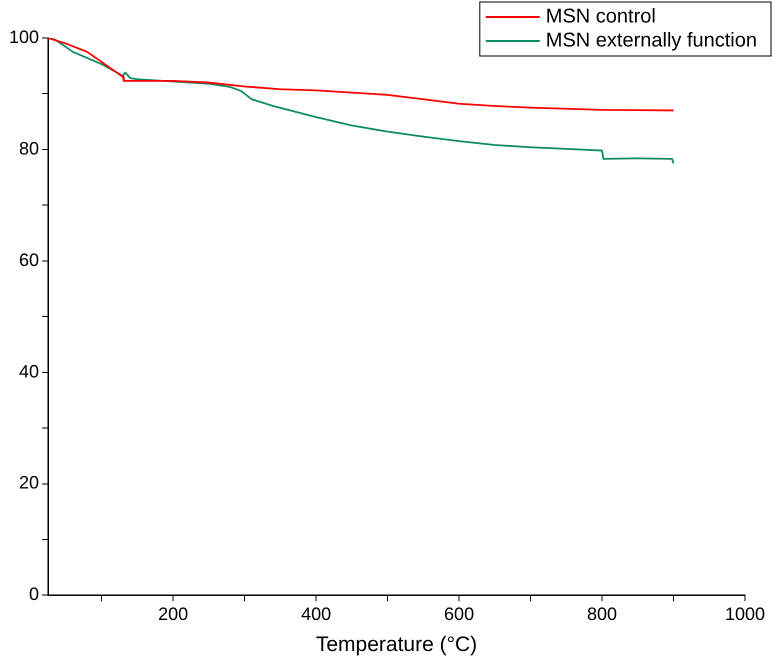  Describe the element at coordinates (29, 482) in the screenshot. I see `y-tick-label: 20` at that location.